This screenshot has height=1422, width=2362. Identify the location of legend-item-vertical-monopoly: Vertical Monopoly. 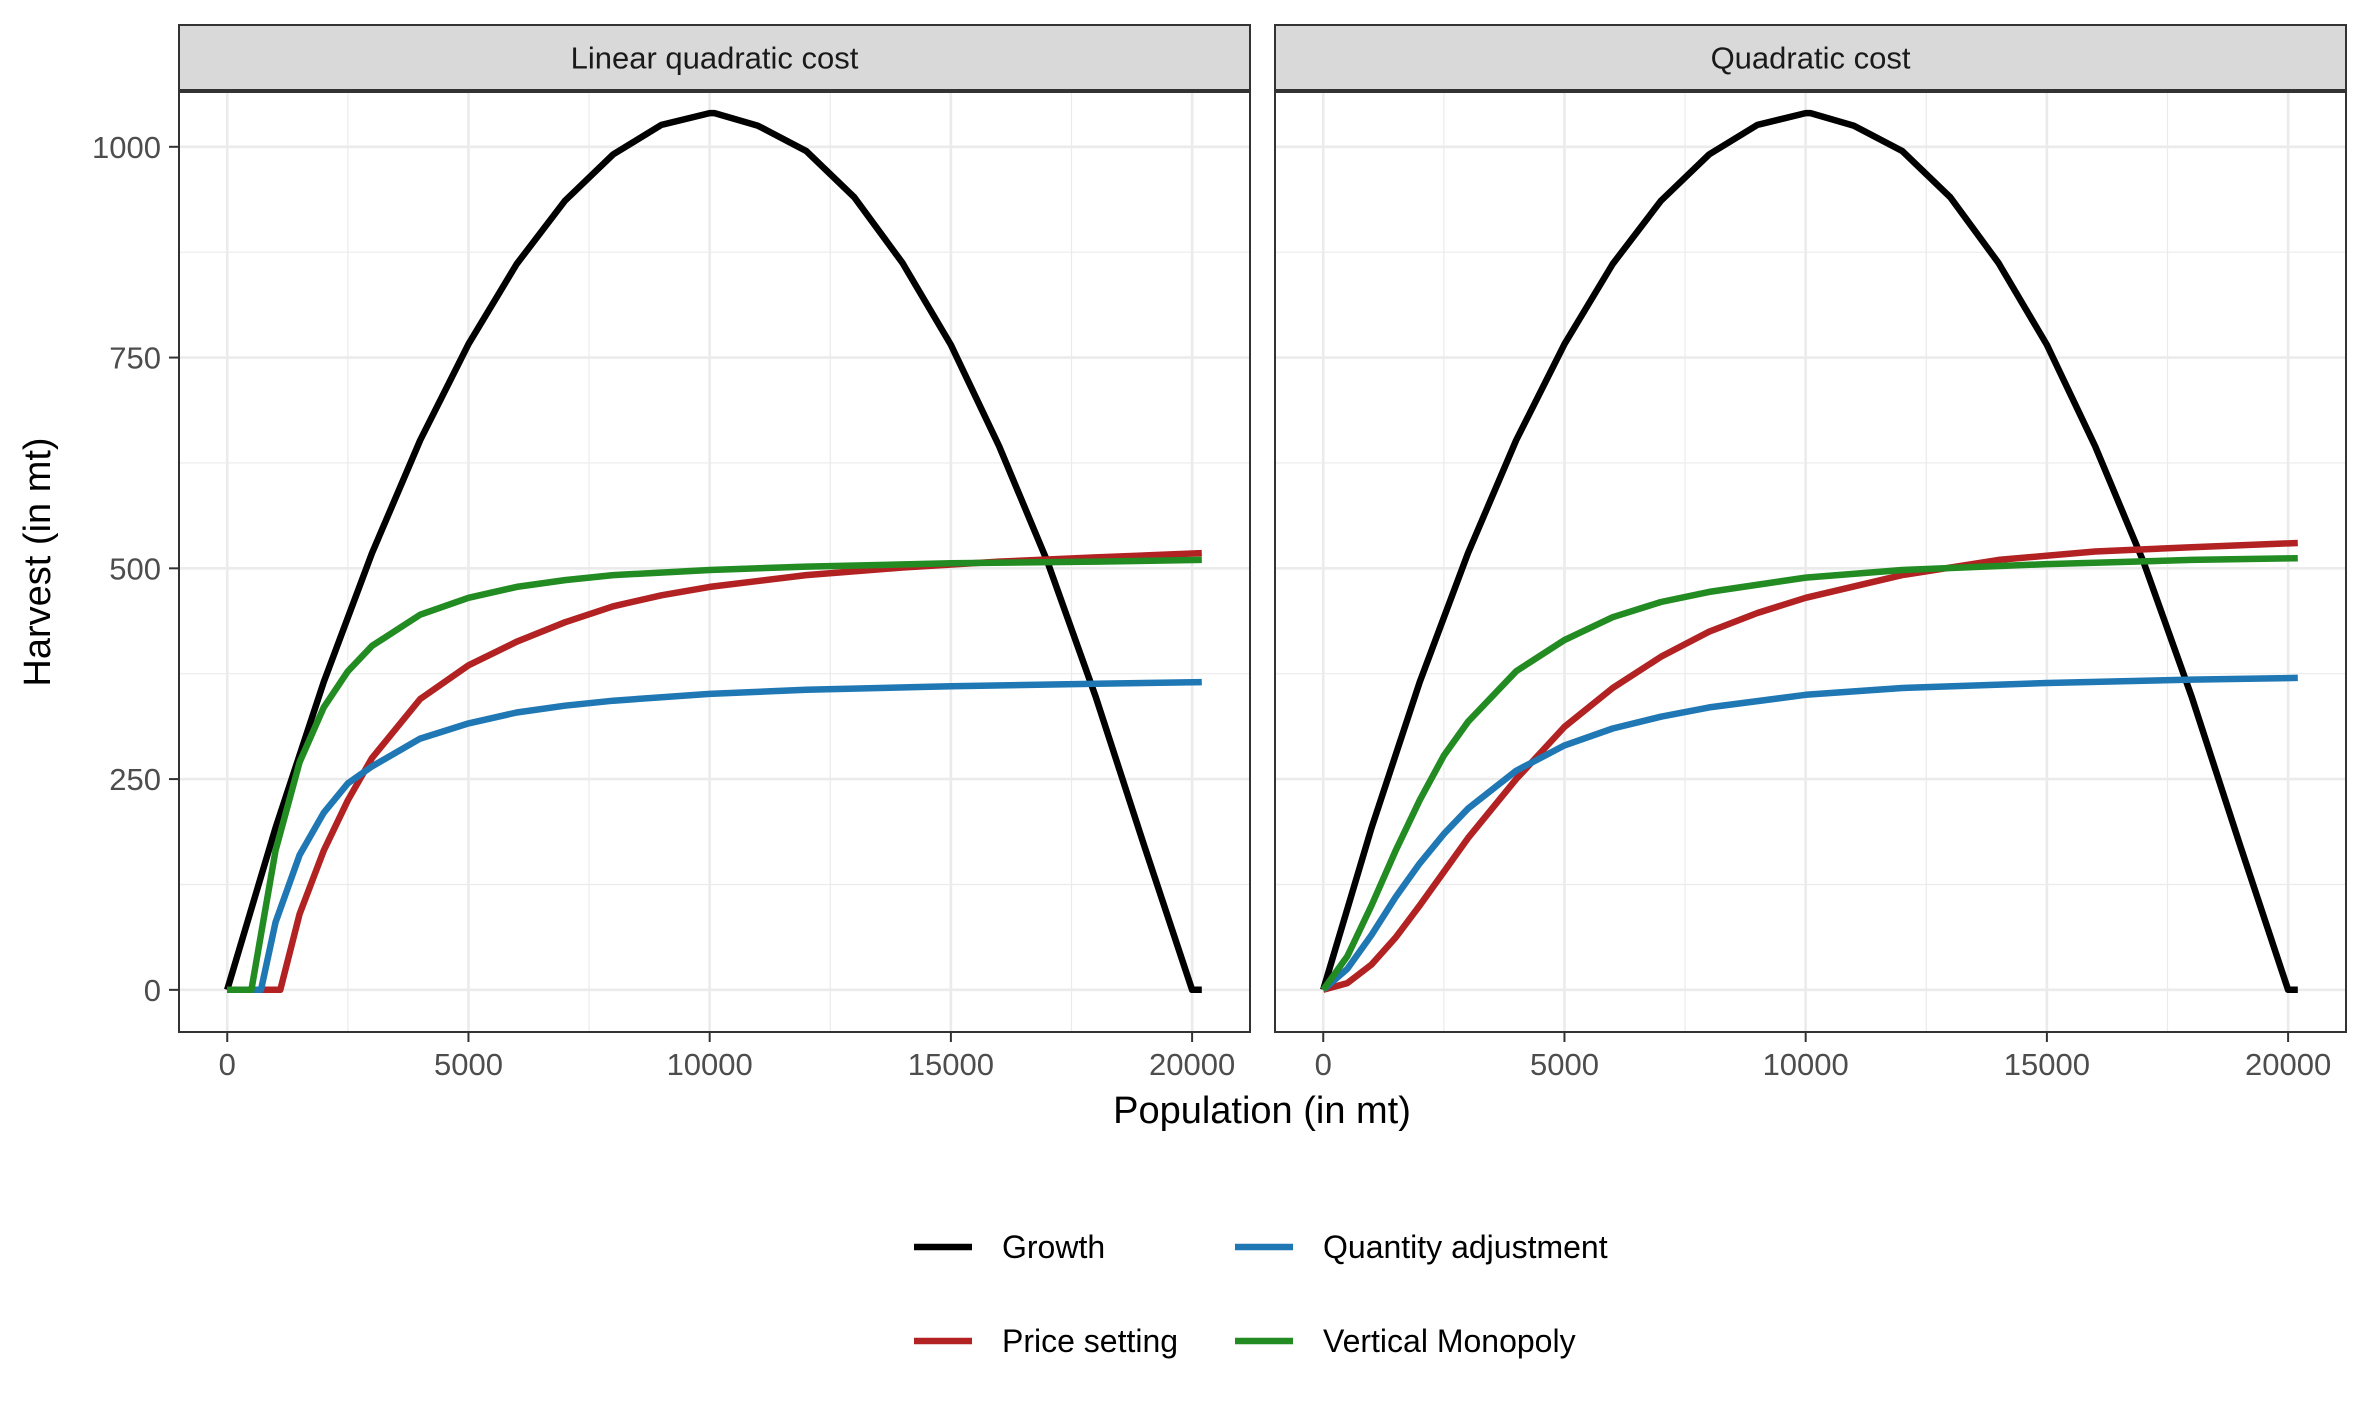
(1405, 1341).